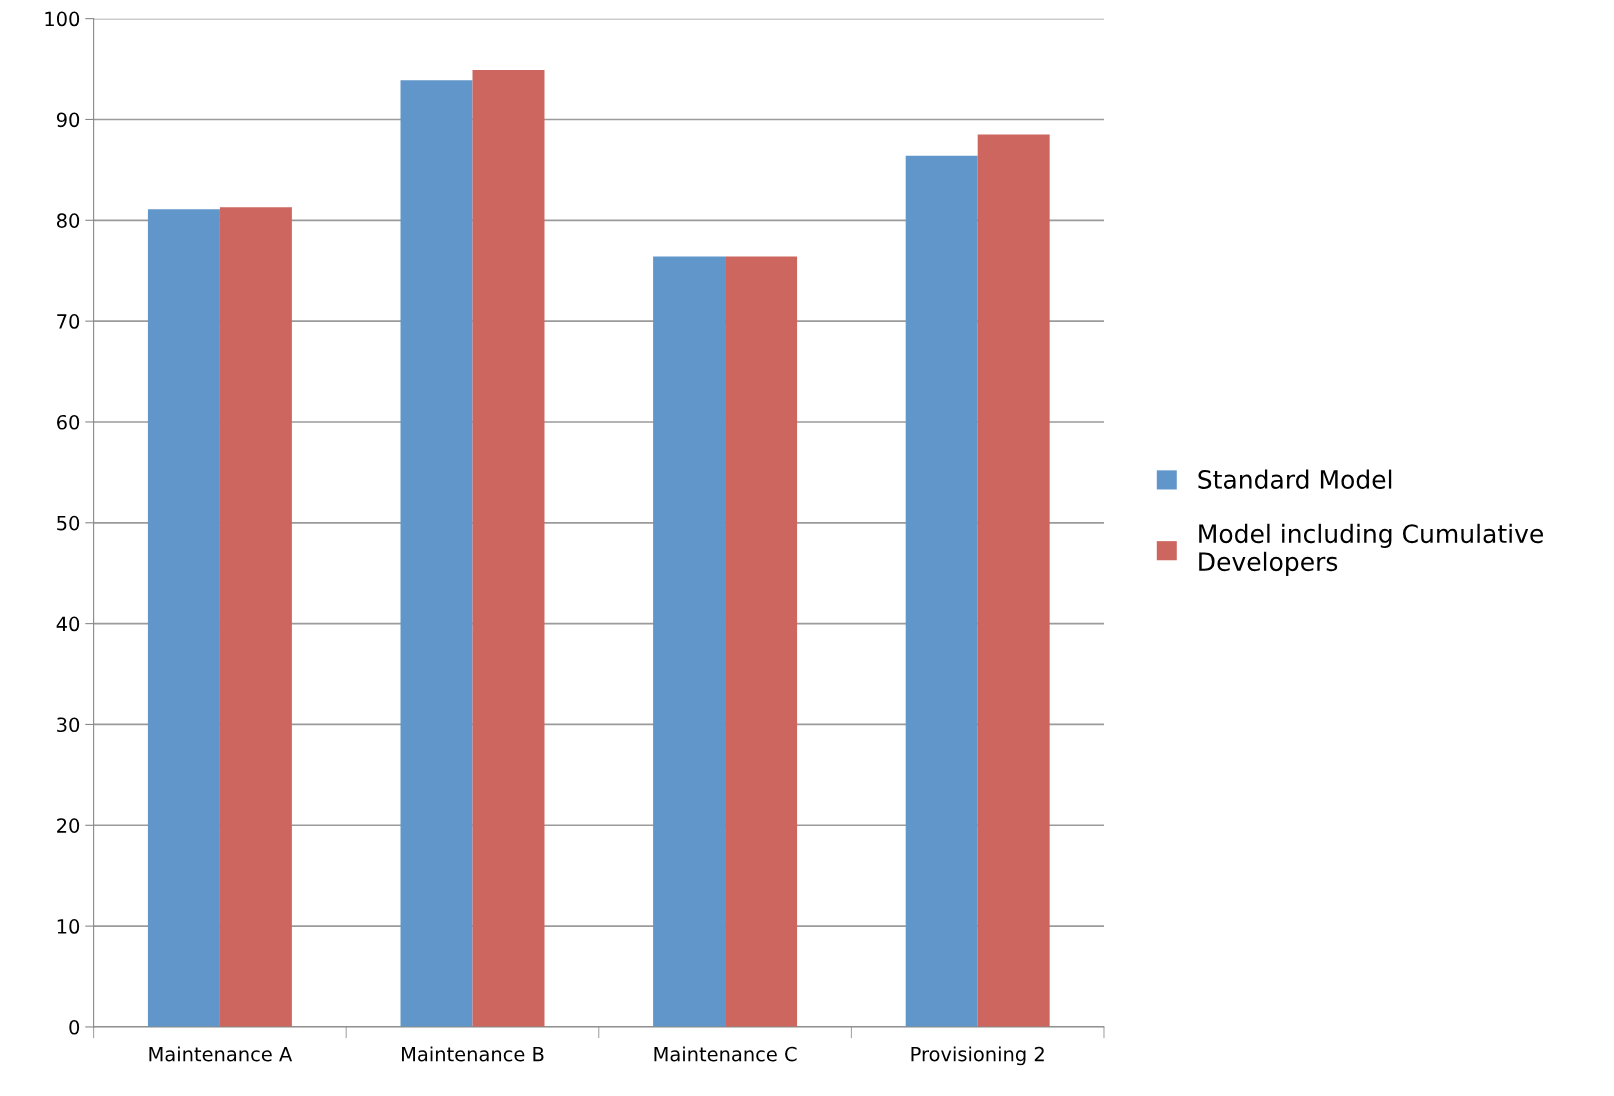  What do you see at coordinates (68, 825) in the screenshot?
I see `y-tick-label: 20` at bounding box center [68, 825].